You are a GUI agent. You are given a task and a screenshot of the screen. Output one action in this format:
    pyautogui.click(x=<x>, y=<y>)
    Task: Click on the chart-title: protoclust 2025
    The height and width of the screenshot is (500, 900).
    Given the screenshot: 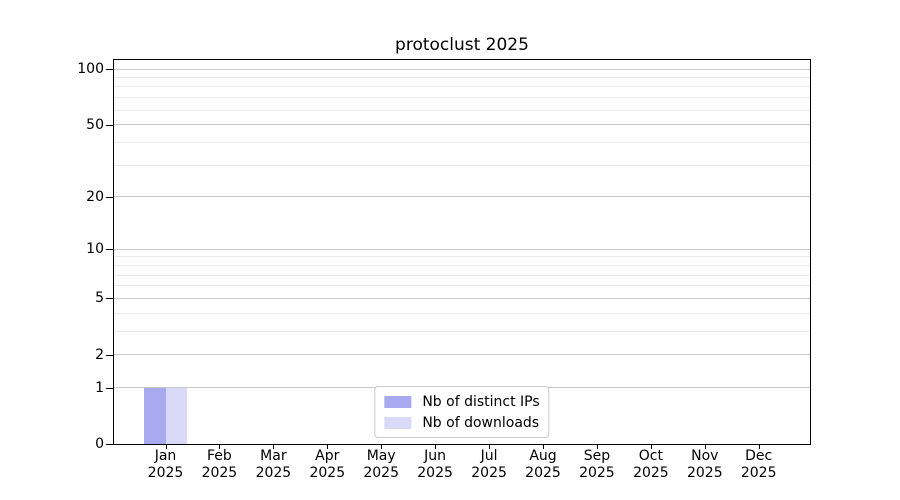 What is the action you would take?
    pyautogui.click(x=462, y=45)
    